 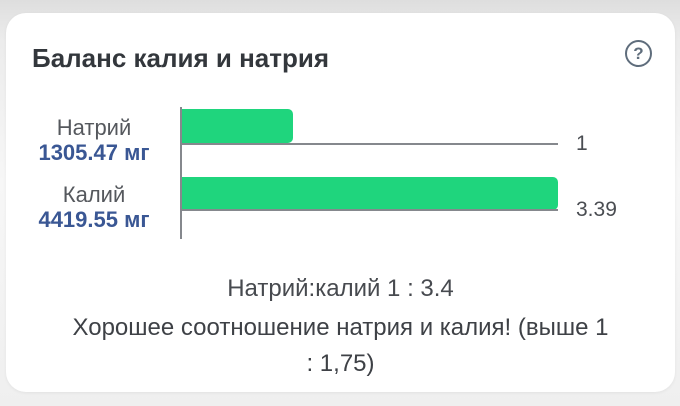 What do you see at coordinates (181, 58) in the screenshot?
I see `page-title: Баланс калия и натрия` at bounding box center [181, 58].